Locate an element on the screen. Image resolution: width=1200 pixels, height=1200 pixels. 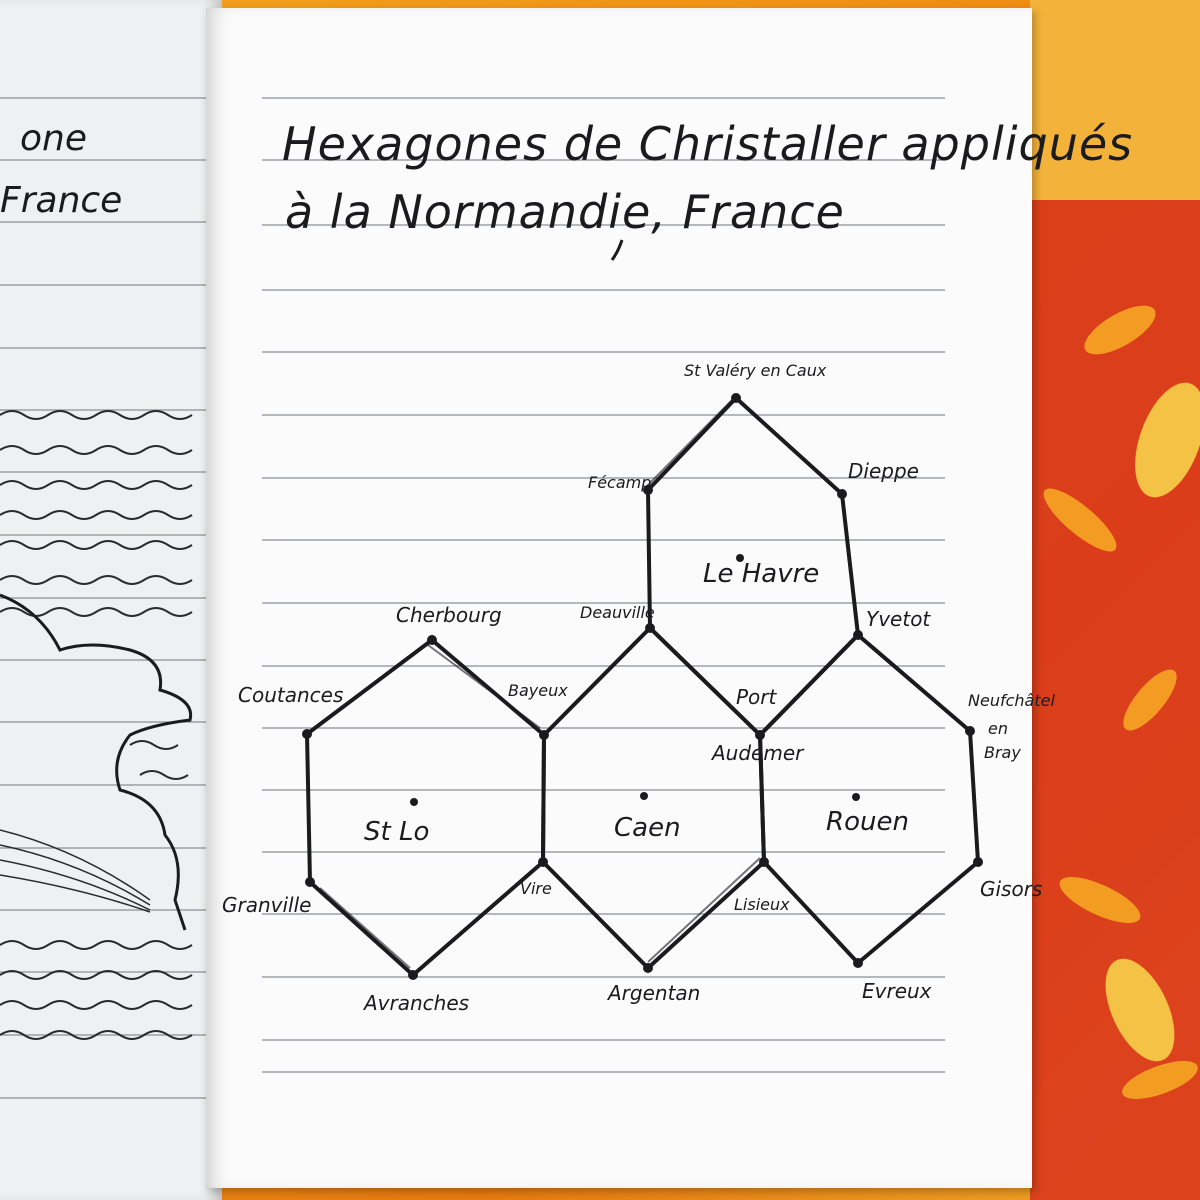
label-lisieux: Lisieux is located at coordinates (762, 904).